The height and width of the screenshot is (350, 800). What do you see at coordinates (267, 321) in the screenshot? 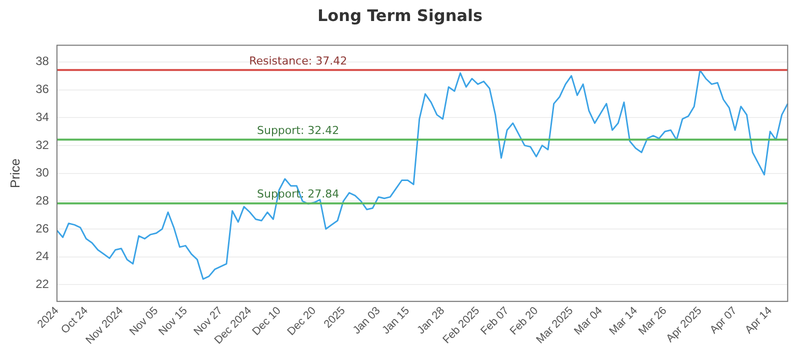
I see `x-tick-label: Dec 10` at bounding box center [267, 321].